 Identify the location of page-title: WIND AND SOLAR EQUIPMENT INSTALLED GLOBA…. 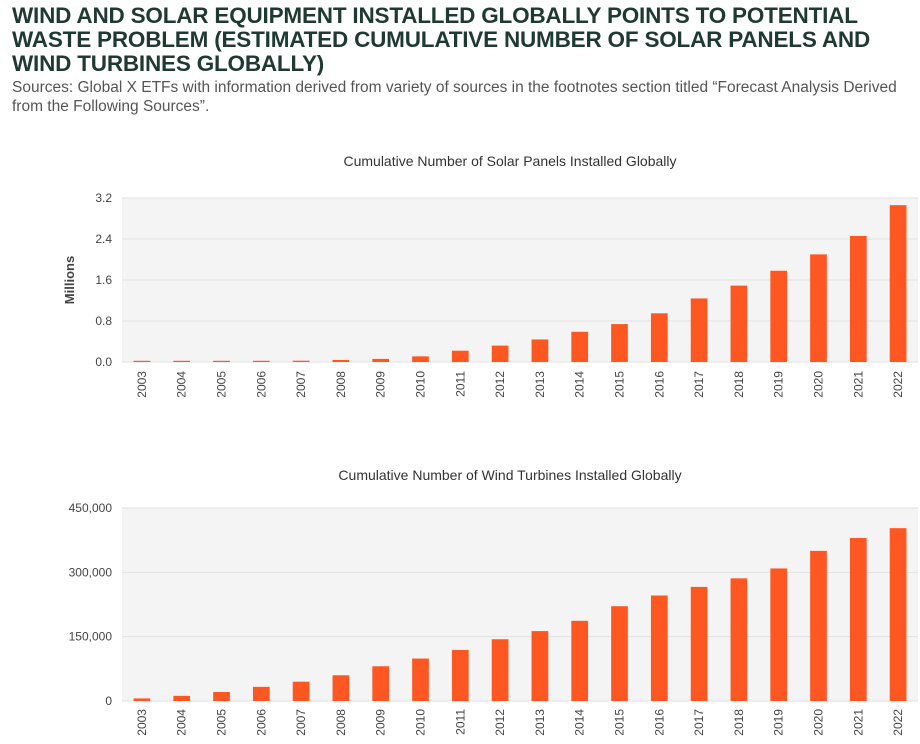
(441, 39).